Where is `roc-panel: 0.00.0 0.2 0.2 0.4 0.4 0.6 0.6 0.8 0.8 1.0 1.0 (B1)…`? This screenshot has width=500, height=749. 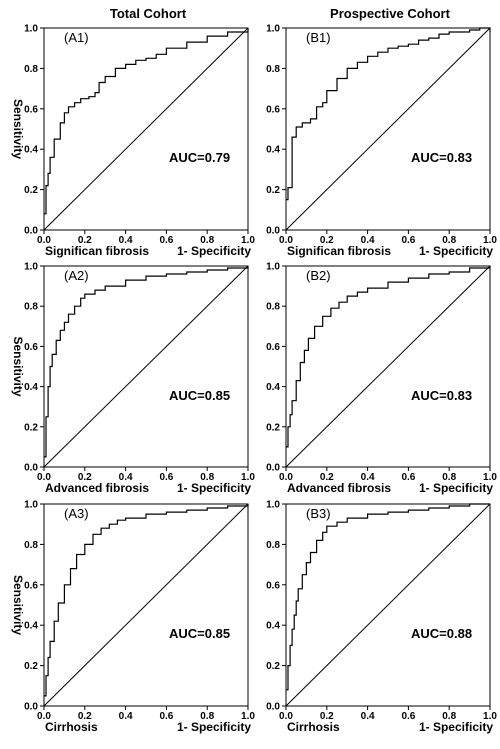
roc-panel: 0.00.0 0.2 0.2 0.4 0.4 0.6 0.6 0.8 0.8 1.0 1.0 (B1)… is located at coordinates (381, 141).